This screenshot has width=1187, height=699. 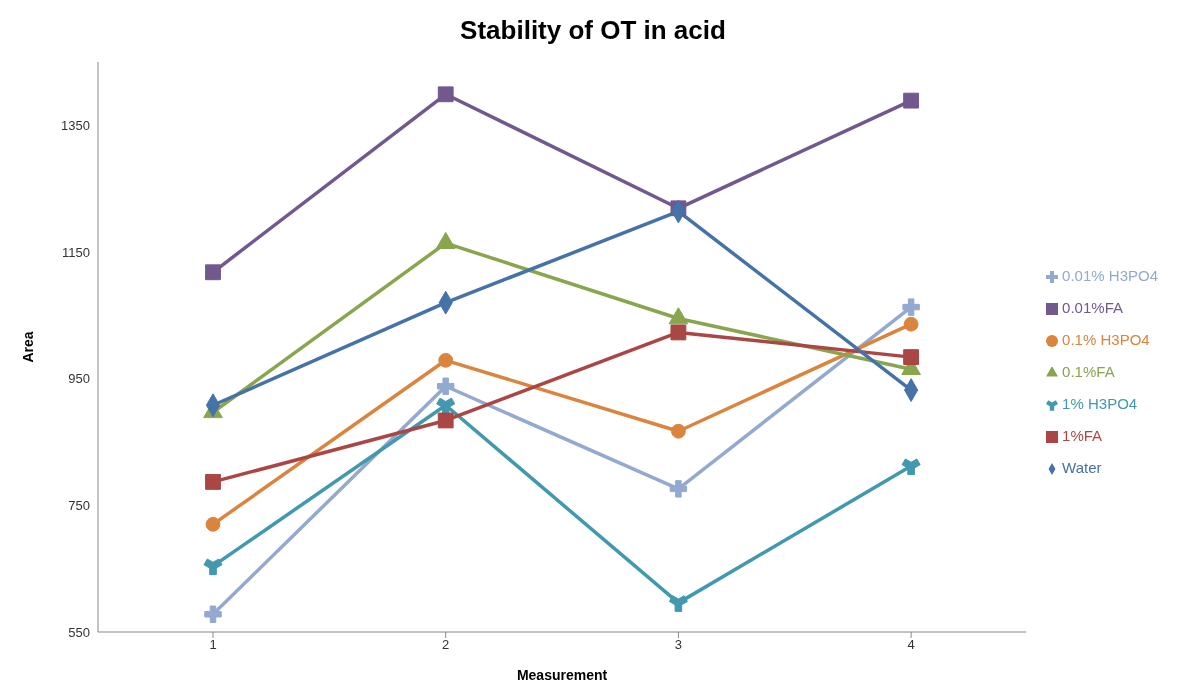 I want to click on y-tick-label: 950, so click(x=79, y=379).